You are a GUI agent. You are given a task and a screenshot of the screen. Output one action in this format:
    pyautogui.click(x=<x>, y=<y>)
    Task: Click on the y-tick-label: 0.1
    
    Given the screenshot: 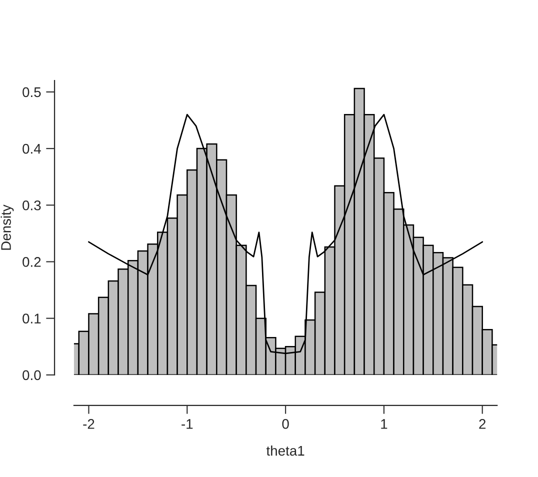 What is the action you would take?
    pyautogui.click(x=31, y=319)
    